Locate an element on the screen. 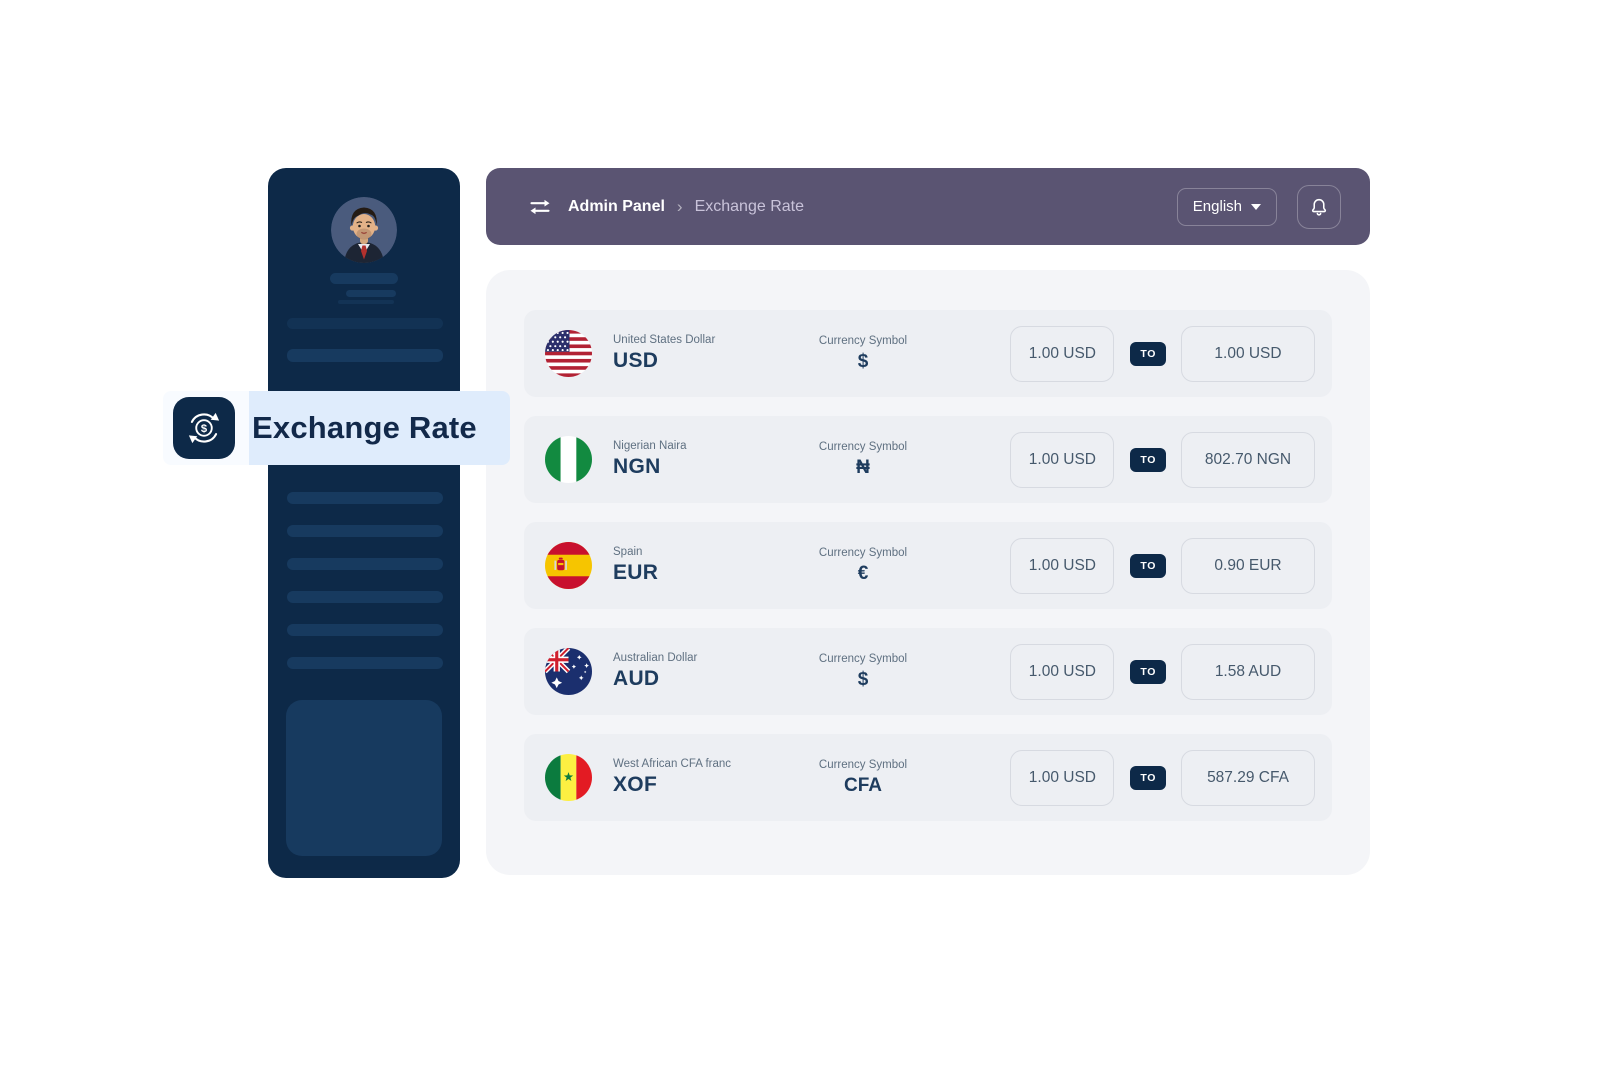 Image resolution: width=1600 pixels, height=1067 pixels. currency-info: Nigerian Naira NGN is located at coordinates (700, 459).